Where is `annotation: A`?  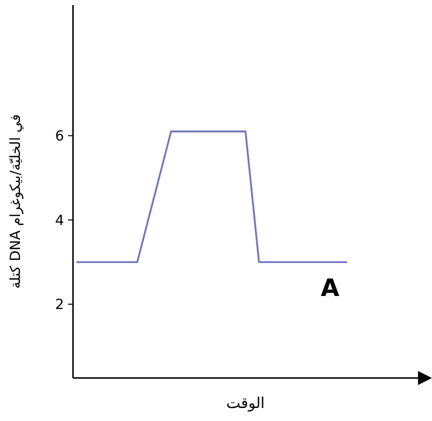 annotation: A is located at coordinates (330, 288).